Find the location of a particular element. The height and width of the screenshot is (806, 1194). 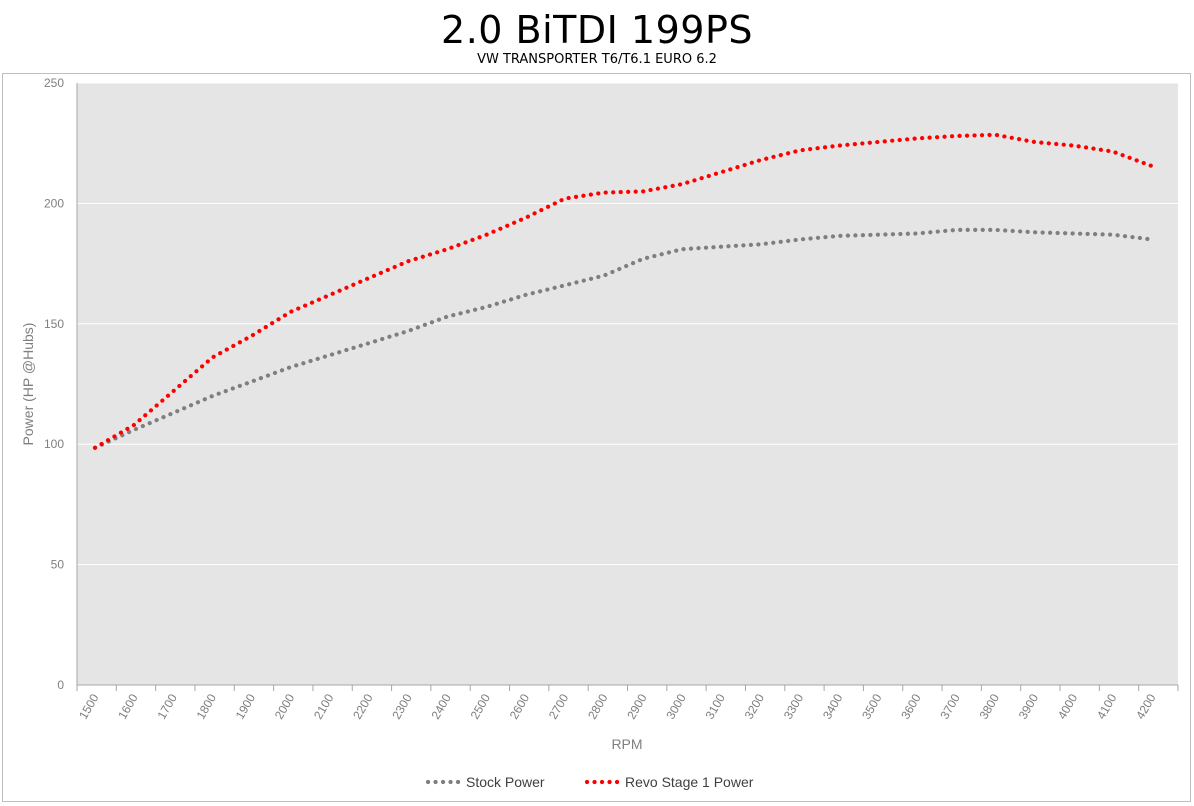

x-tick-label: 4200 is located at coordinates (1146, 706).